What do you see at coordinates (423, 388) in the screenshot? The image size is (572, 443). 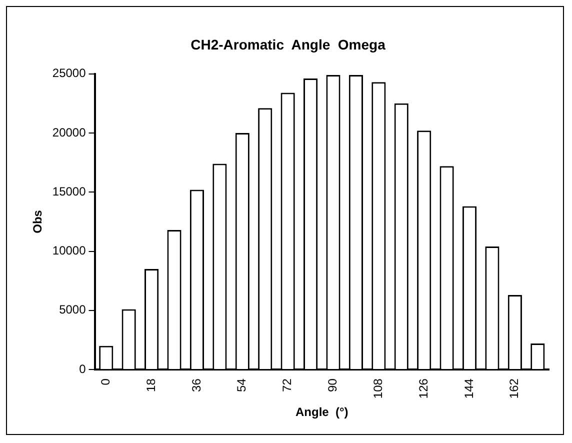 I see `x-tick-label: 126` at bounding box center [423, 388].